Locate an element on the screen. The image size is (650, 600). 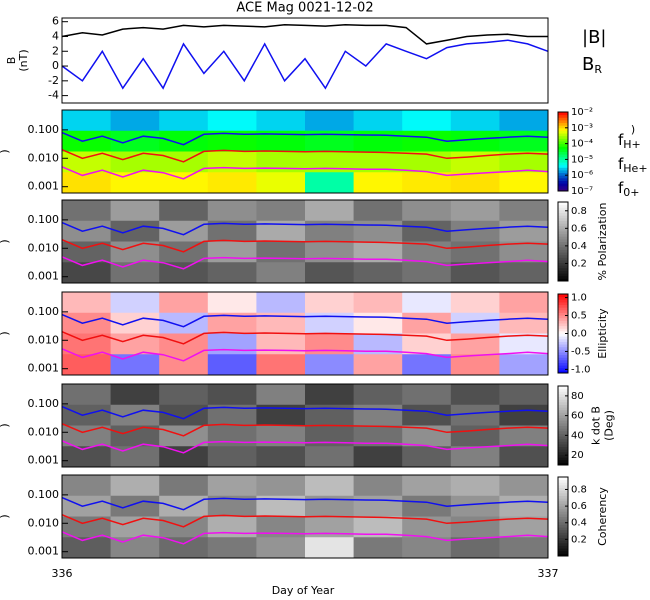
legend-subscript: H+ is located at coordinates (632, 144).